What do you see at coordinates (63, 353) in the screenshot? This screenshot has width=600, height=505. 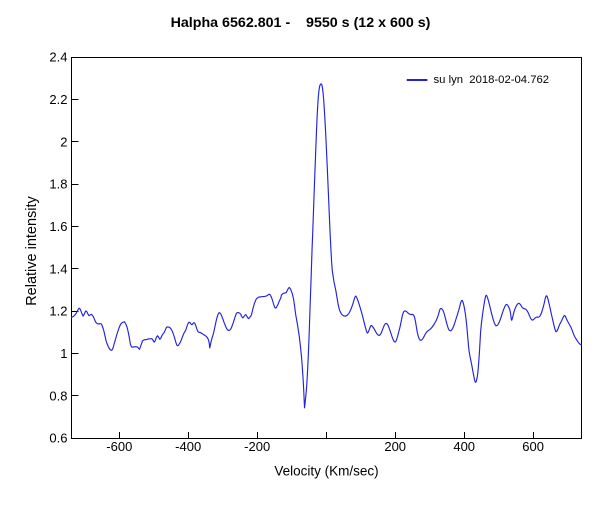 I see `svg-text: 1` at bounding box center [63, 353].